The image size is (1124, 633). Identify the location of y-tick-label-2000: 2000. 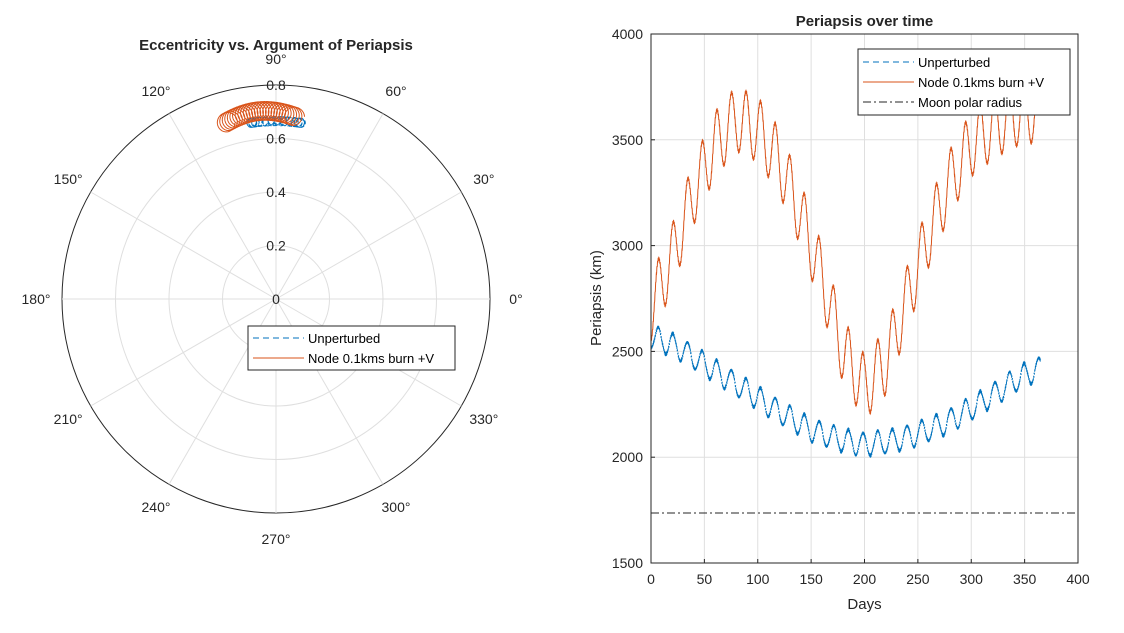
(627, 457).